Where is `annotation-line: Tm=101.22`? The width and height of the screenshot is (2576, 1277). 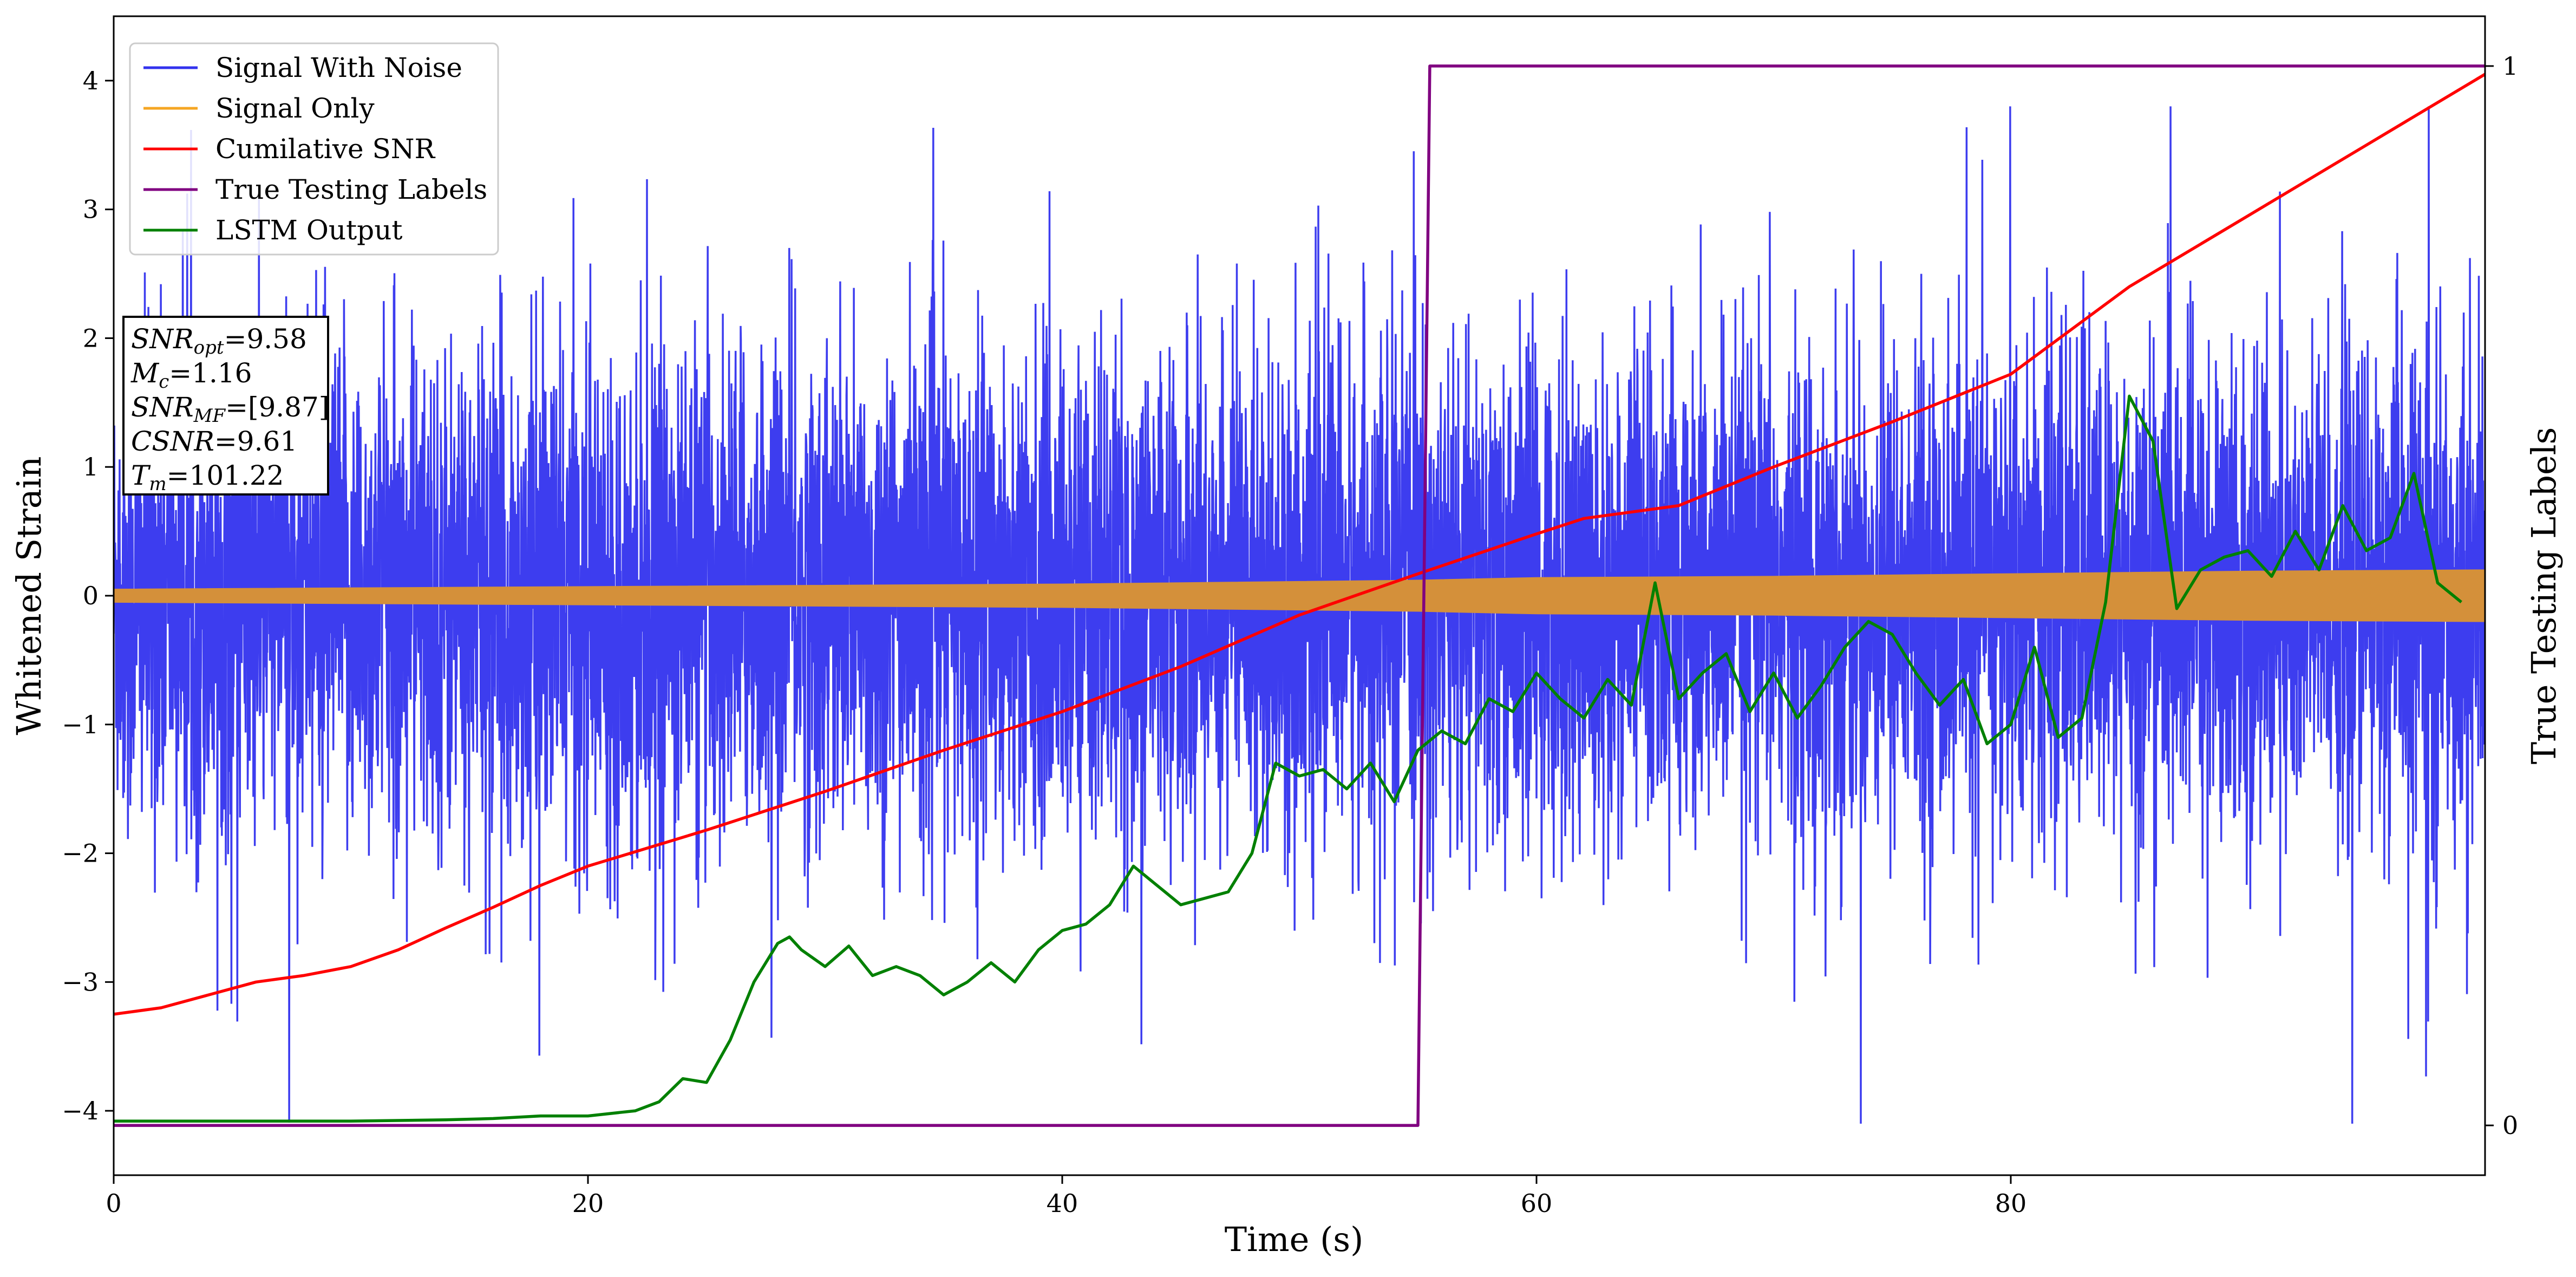 annotation-line: Tm=101.22 is located at coordinates (207, 477).